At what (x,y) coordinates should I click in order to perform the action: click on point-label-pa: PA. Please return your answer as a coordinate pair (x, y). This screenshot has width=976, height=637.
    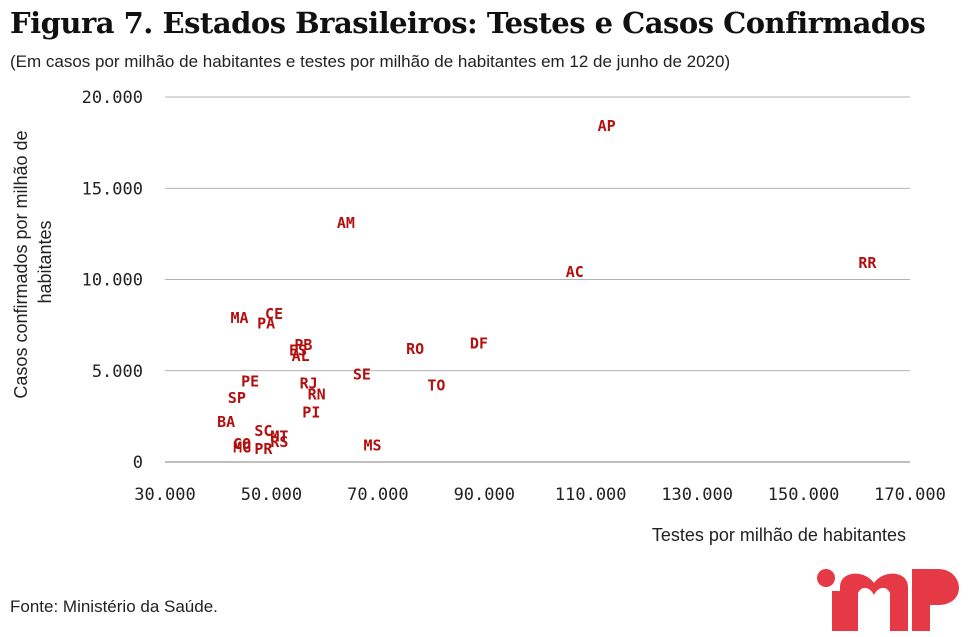
    Looking at the image, I should click on (266, 323).